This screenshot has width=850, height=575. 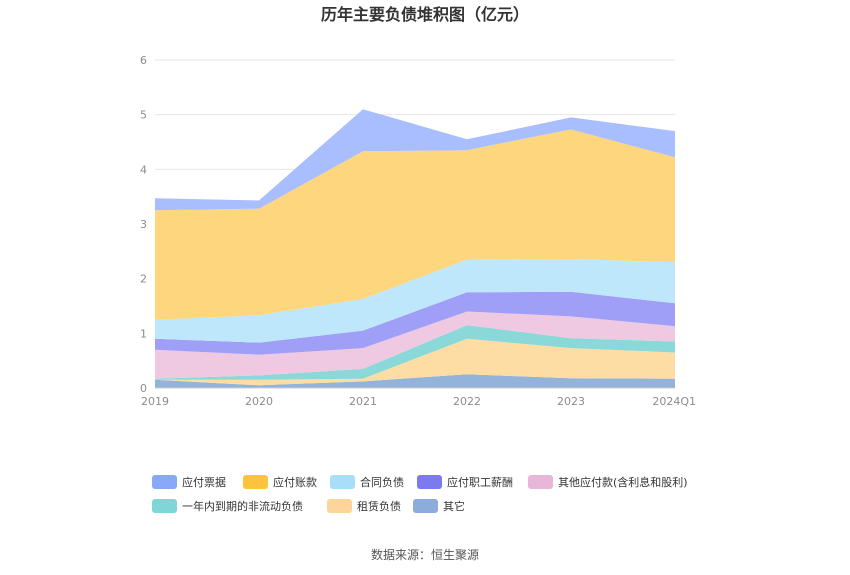 I want to click on legend-label: 其他应付款(含利息和股利), so click(x=623, y=482).